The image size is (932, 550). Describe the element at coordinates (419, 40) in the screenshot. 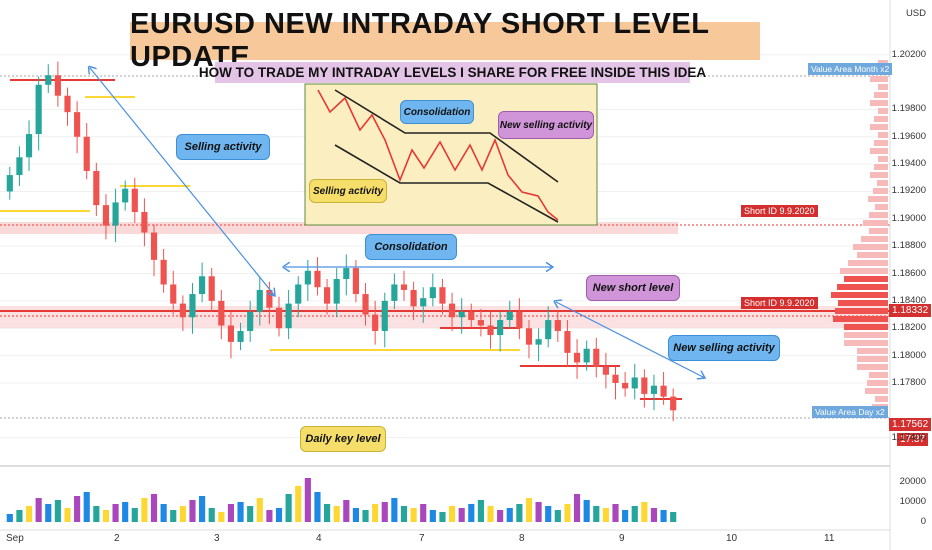

I see `chart-title: EURUSD NEW INTRADAY SHORT LEVEL UPDATE` at that location.